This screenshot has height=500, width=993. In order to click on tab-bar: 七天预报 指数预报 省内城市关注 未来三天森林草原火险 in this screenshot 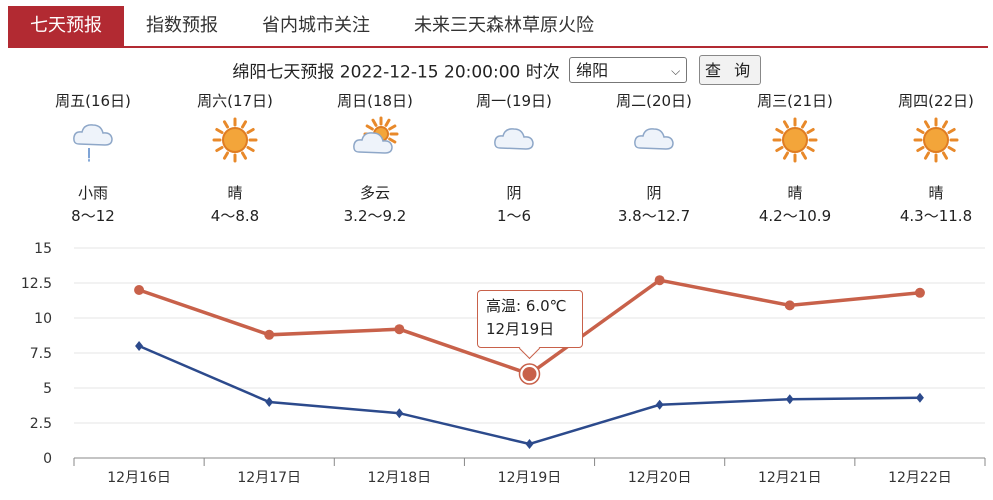, I will do `click(498, 27)`.